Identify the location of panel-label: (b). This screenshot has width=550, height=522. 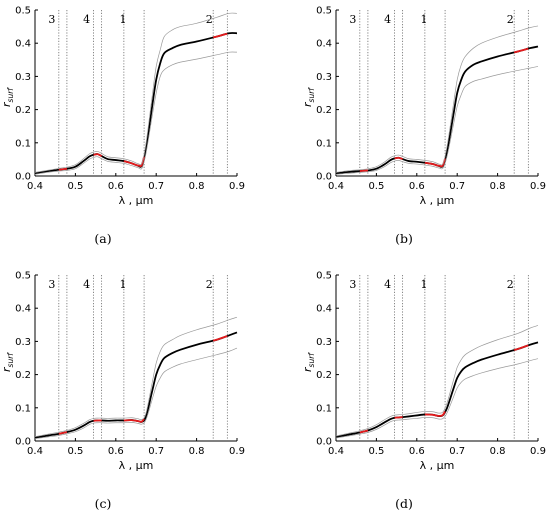
(404, 238).